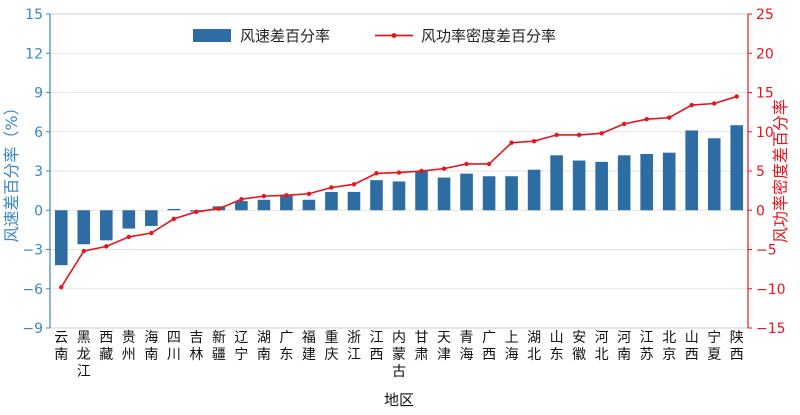  Describe the element at coordinates (38, 172) in the screenshot. I see `left-tick-label: 3` at that location.